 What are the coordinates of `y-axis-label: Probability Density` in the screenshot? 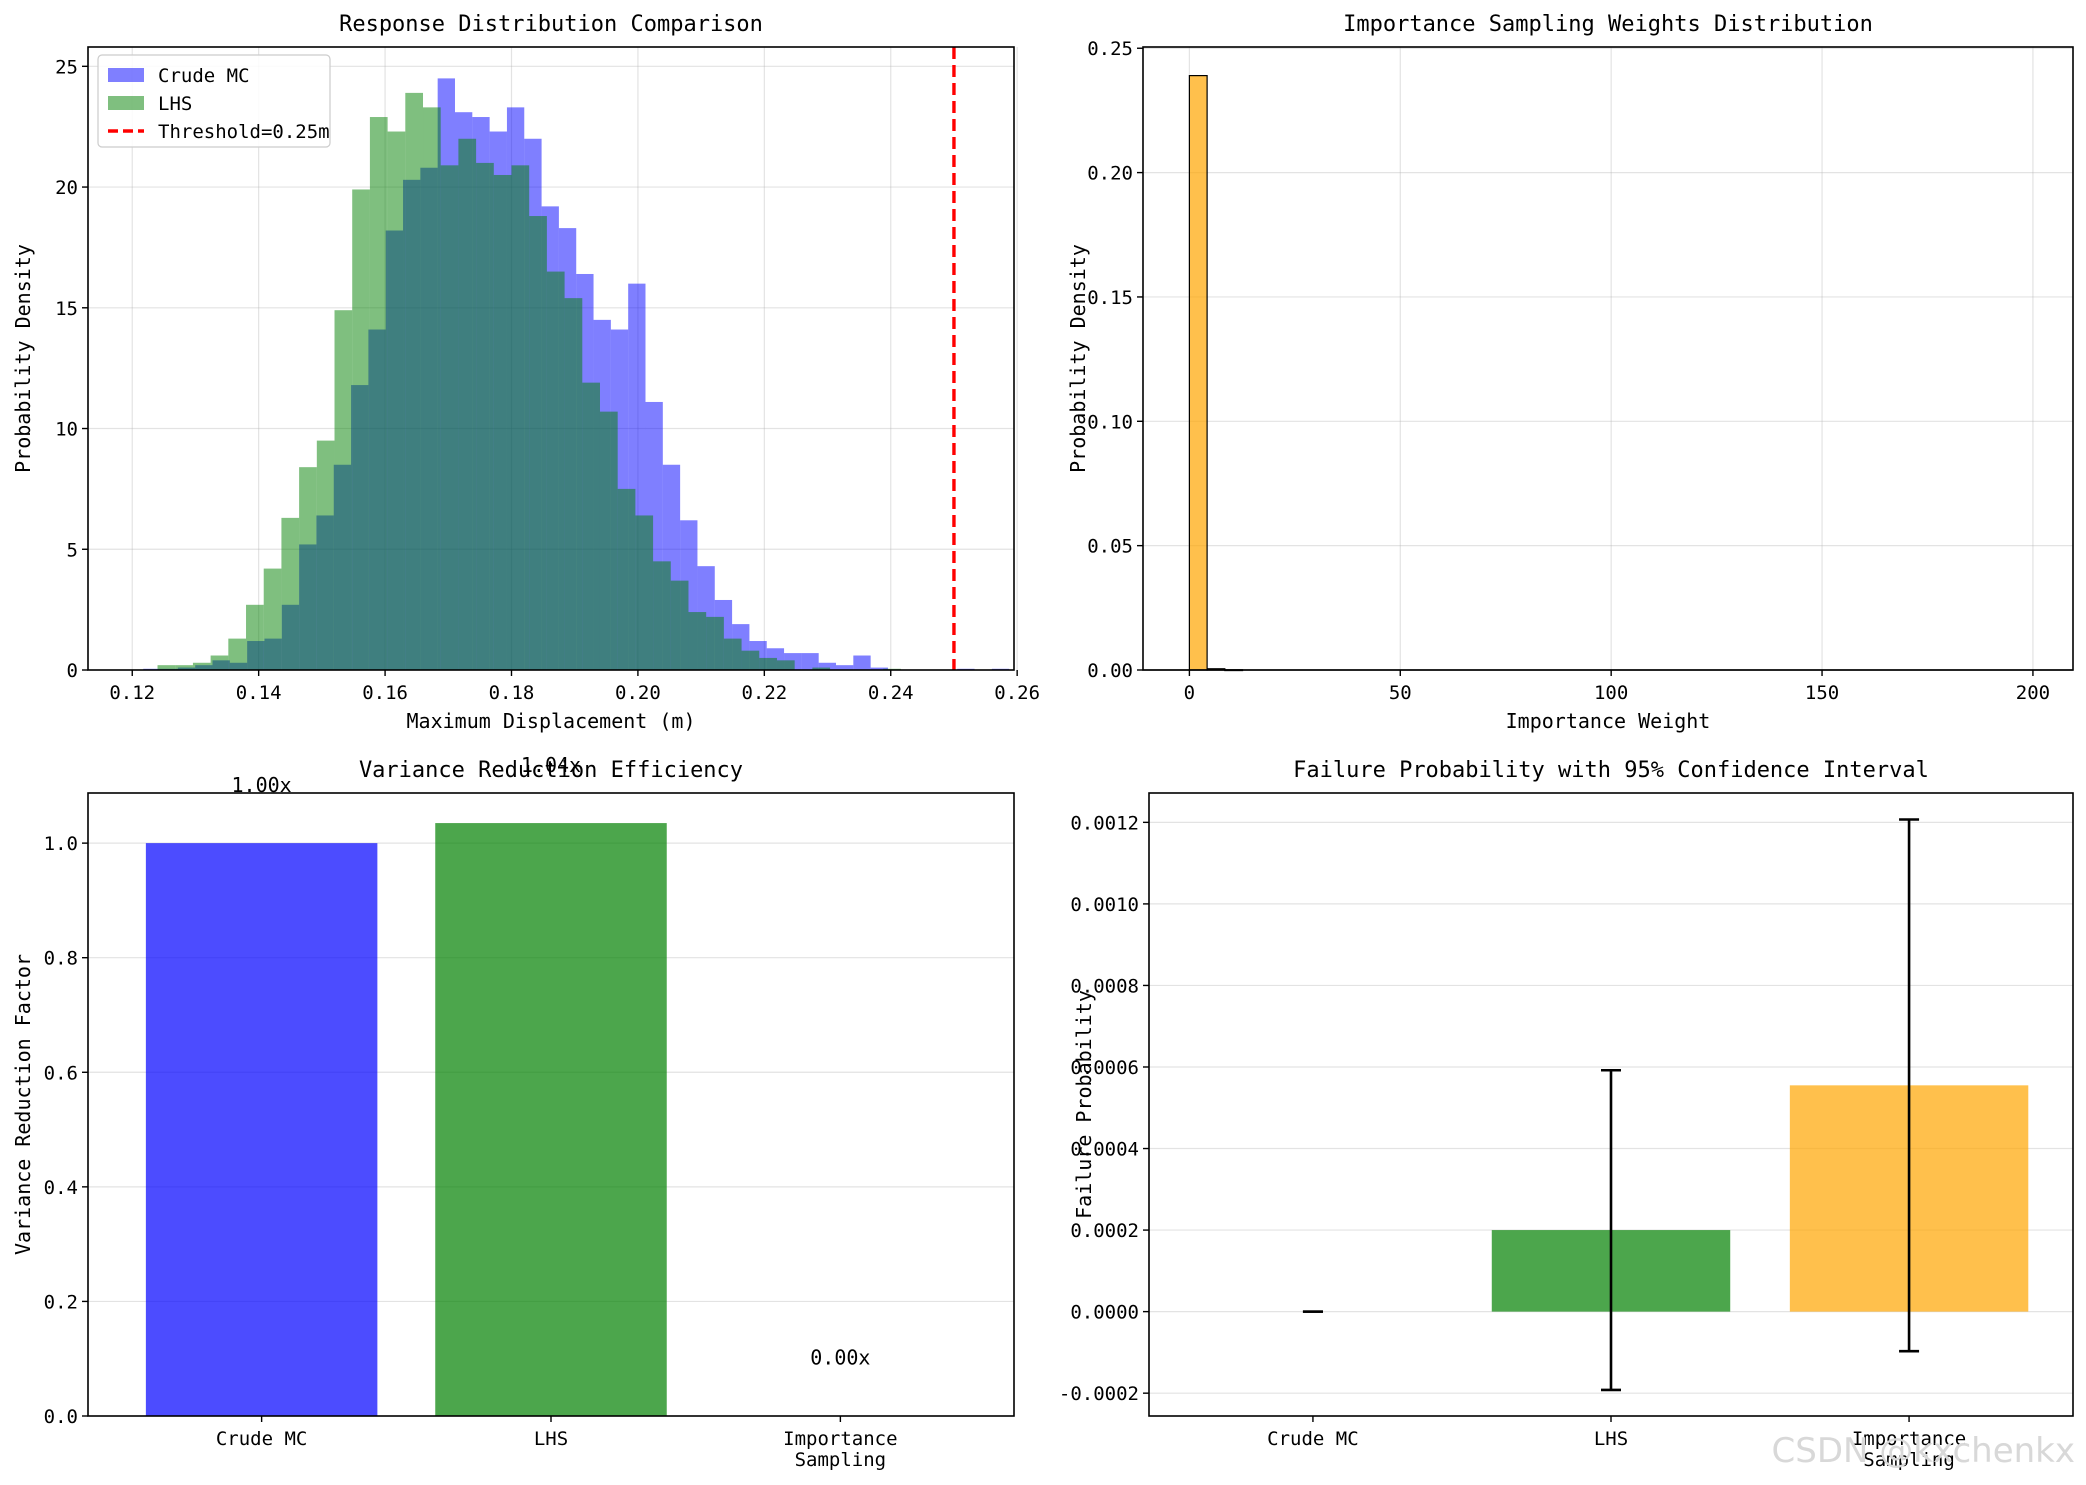 It's located at (23, 358).